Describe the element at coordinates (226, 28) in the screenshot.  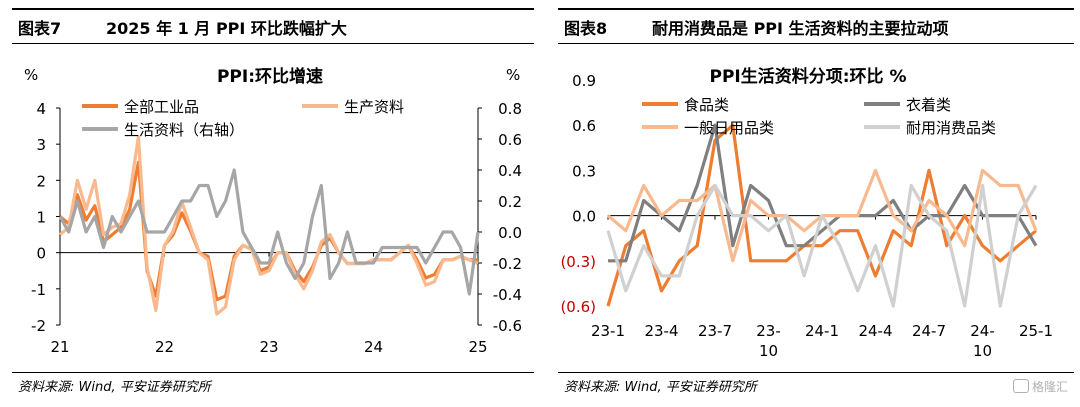
I see `left-heading: 2025 年 1 月 PPI 环比跌幅扩大` at that location.